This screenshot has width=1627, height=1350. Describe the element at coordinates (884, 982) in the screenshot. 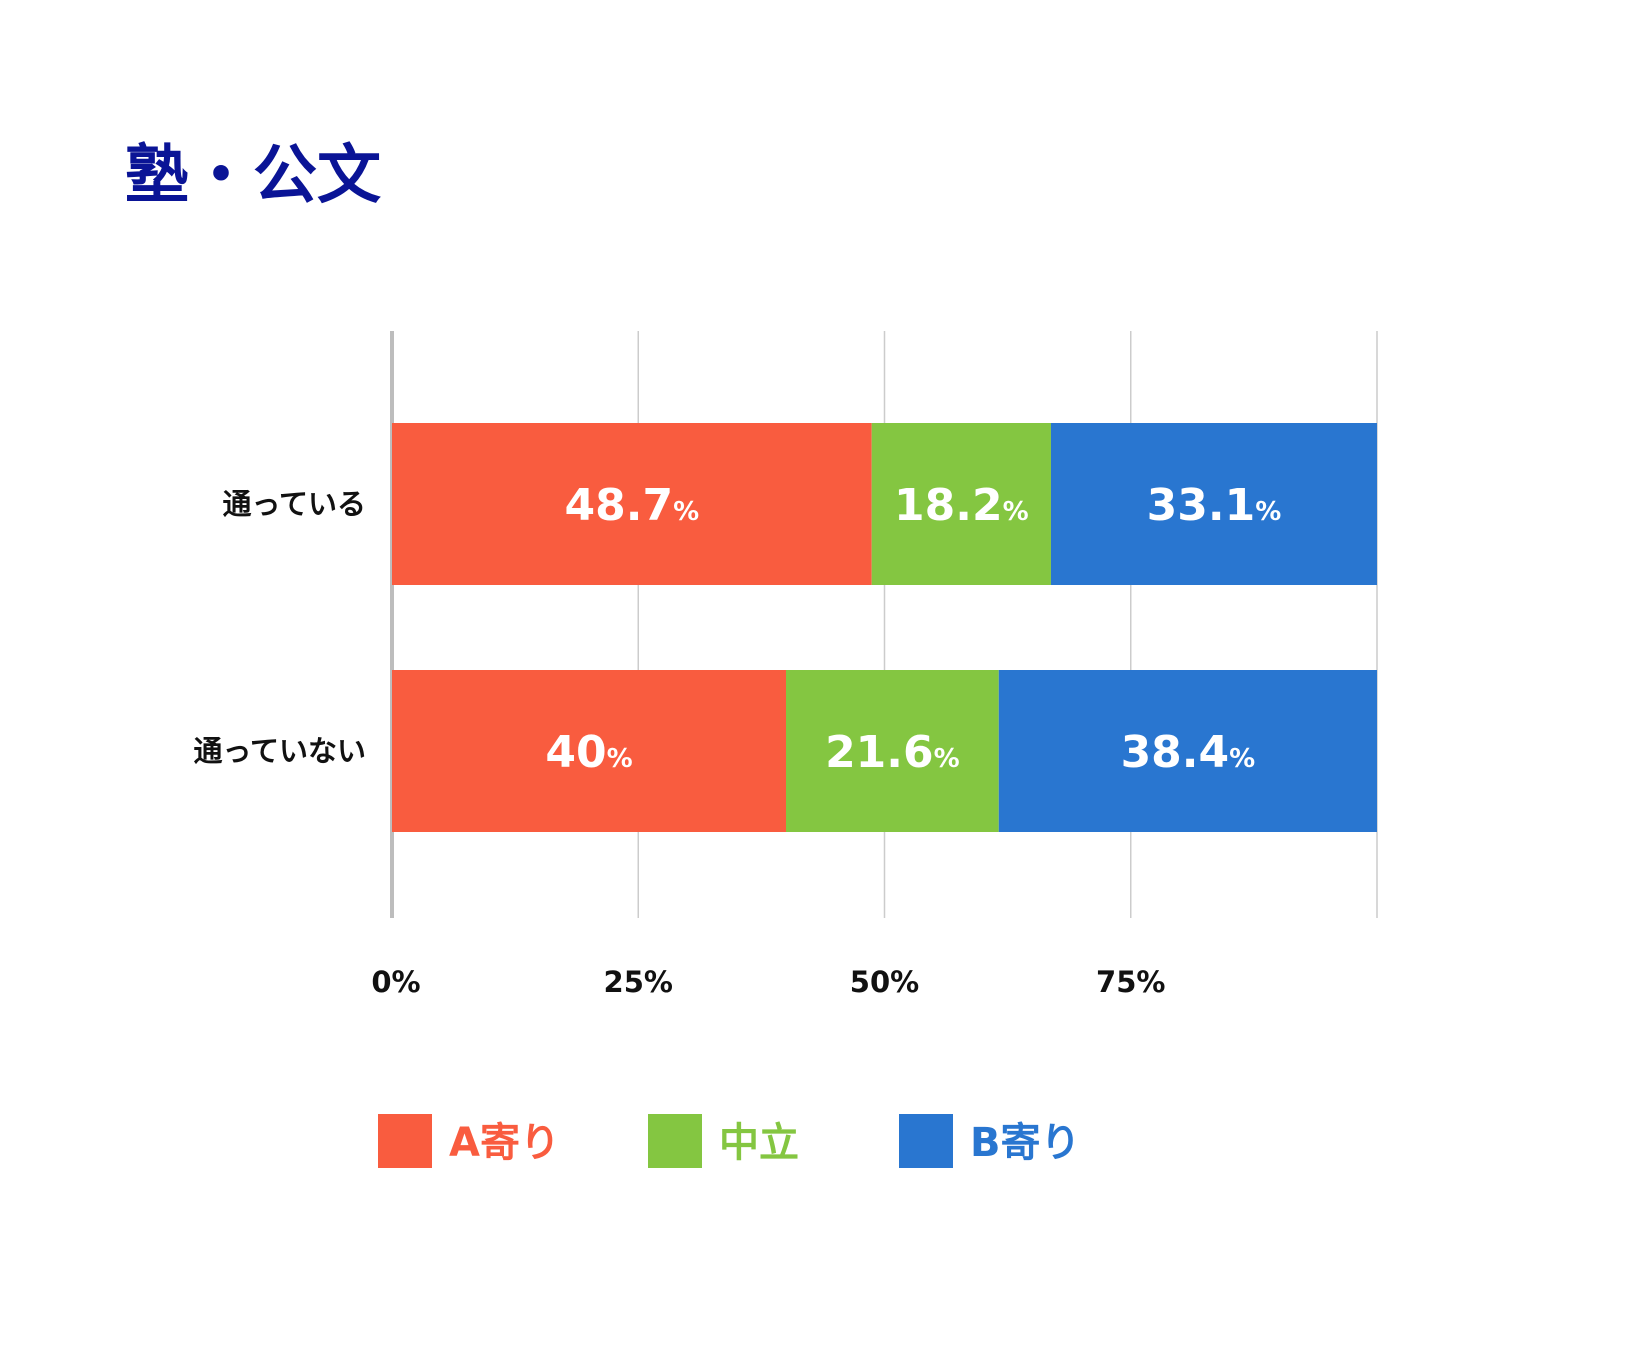

I see `tick-label: 50%` at that location.